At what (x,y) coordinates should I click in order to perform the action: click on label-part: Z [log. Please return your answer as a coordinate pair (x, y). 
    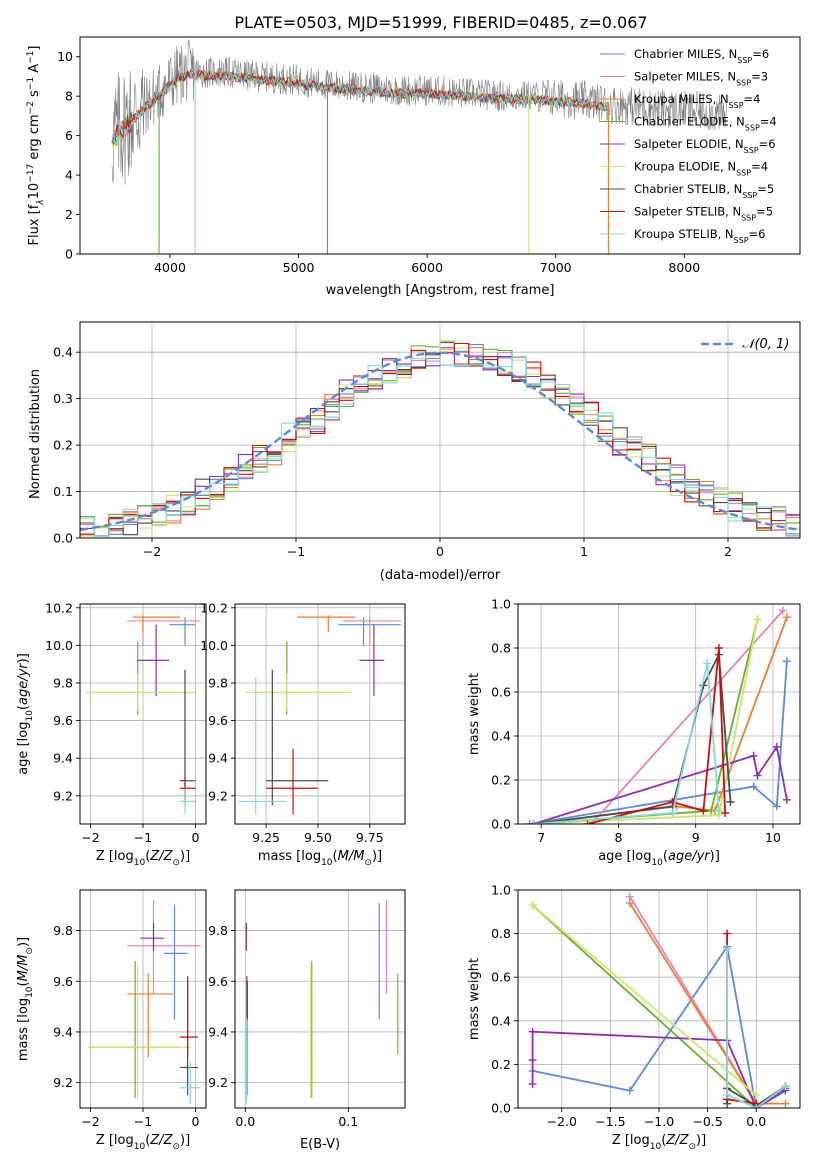
    Looking at the image, I should click on (115, 1140).